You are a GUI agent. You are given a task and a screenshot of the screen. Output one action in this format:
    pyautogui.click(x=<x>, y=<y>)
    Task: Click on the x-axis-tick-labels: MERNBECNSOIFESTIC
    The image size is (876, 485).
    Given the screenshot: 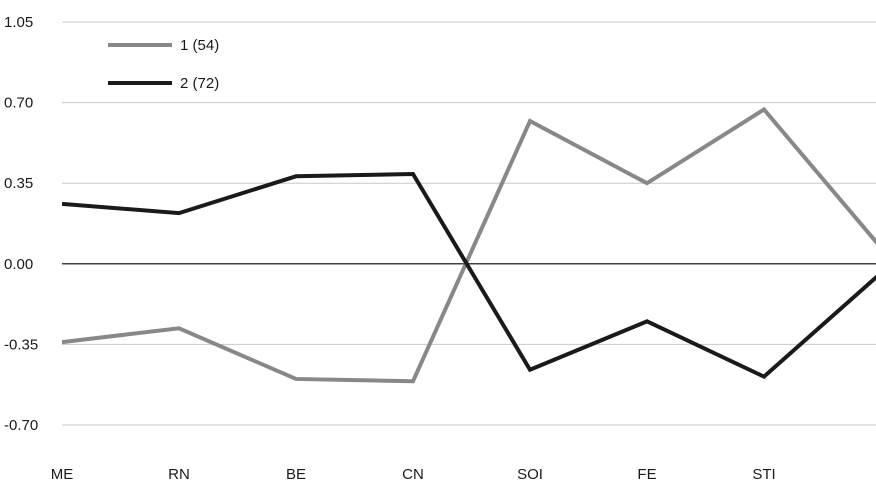 What is the action you would take?
    pyautogui.click(x=463, y=474)
    